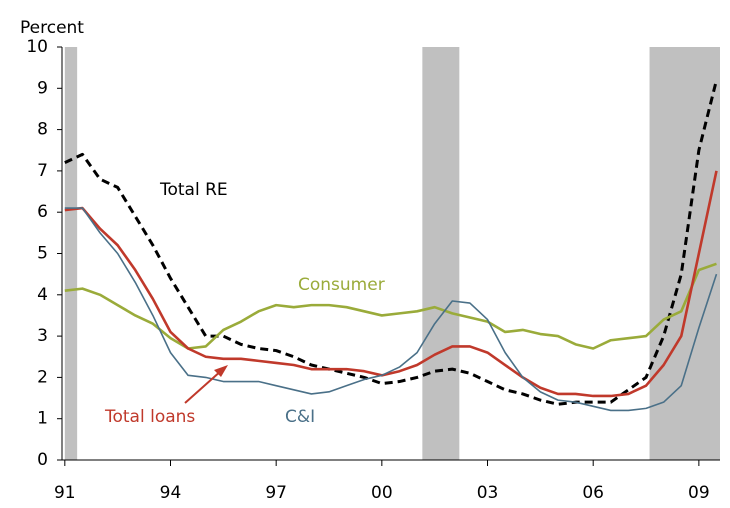 Image resolution: width=730 pixels, height=508 pixels. Describe the element at coordinates (42, 419) in the screenshot. I see `y-tick-label: 1` at that location.